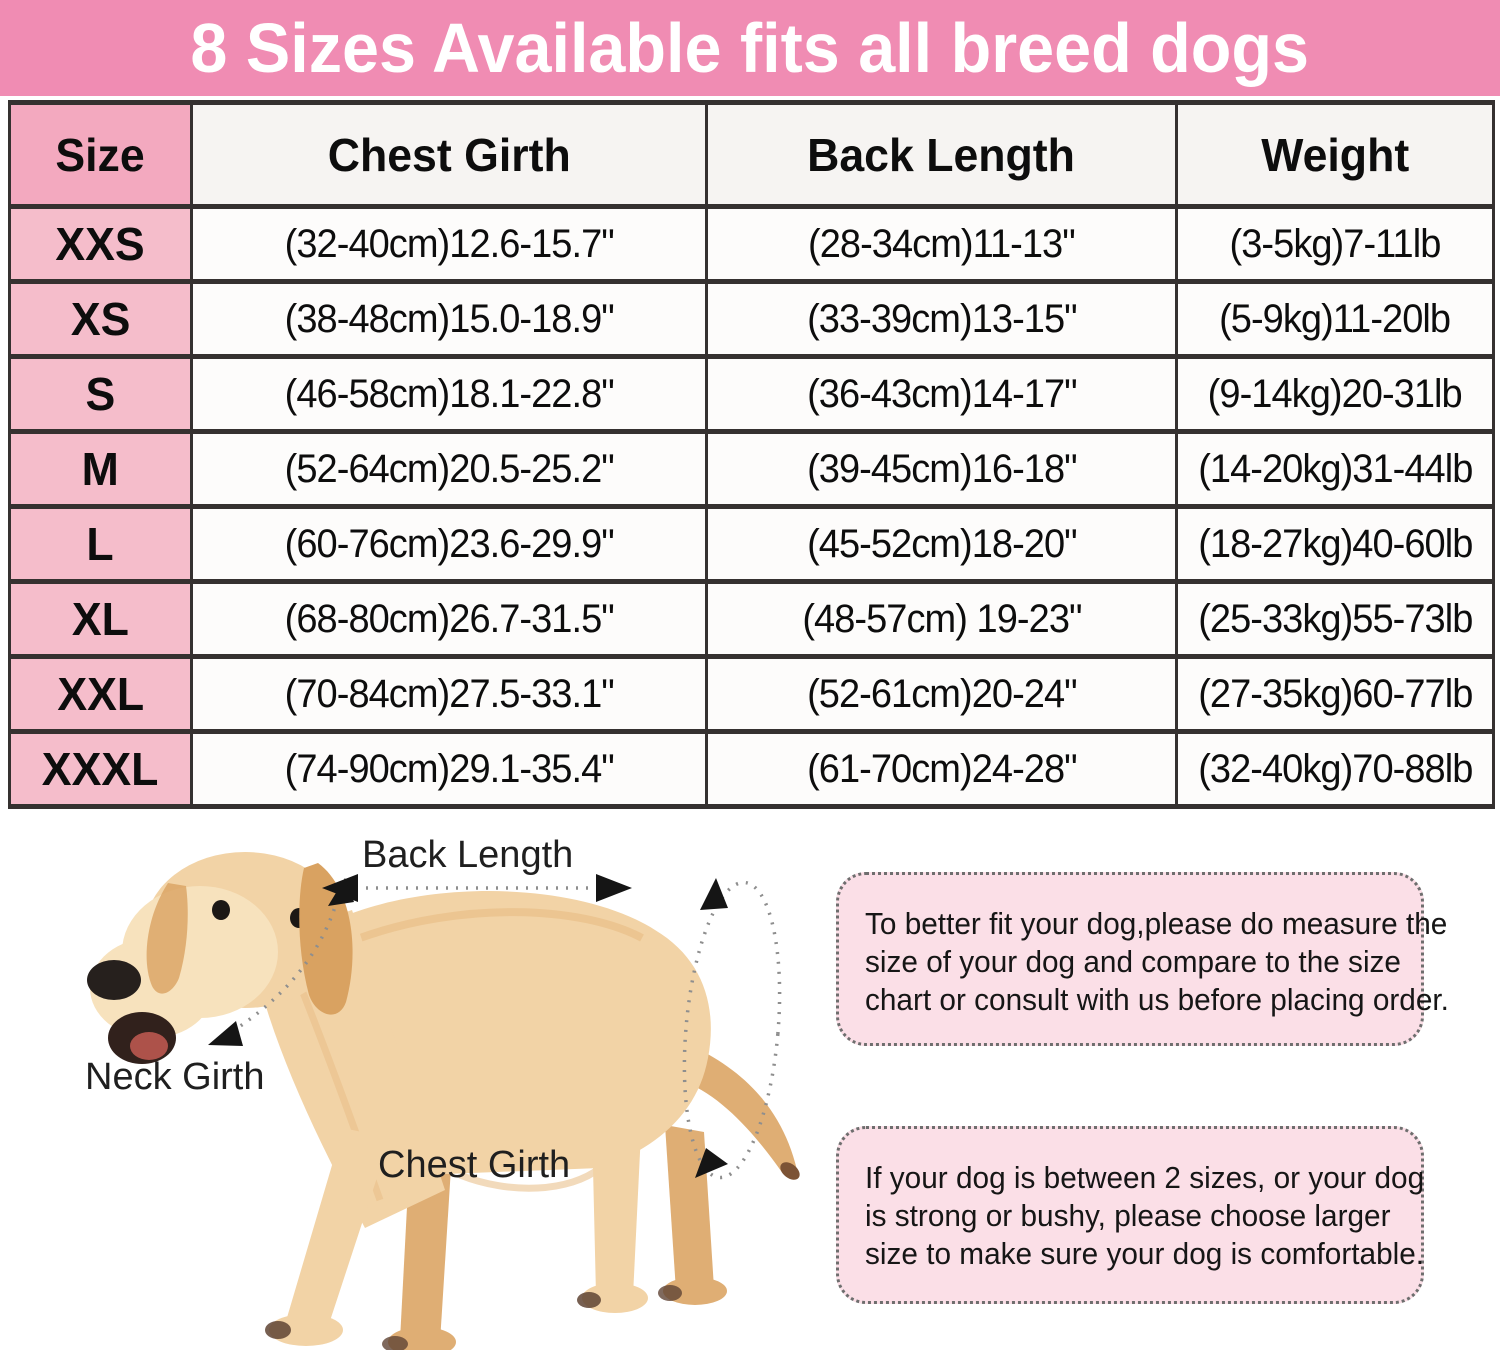 This screenshot has height=1350, width=1500. Describe the element at coordinates (941, 154) in the screenshot. I see `column-header-back-length: Back Length` at that location.